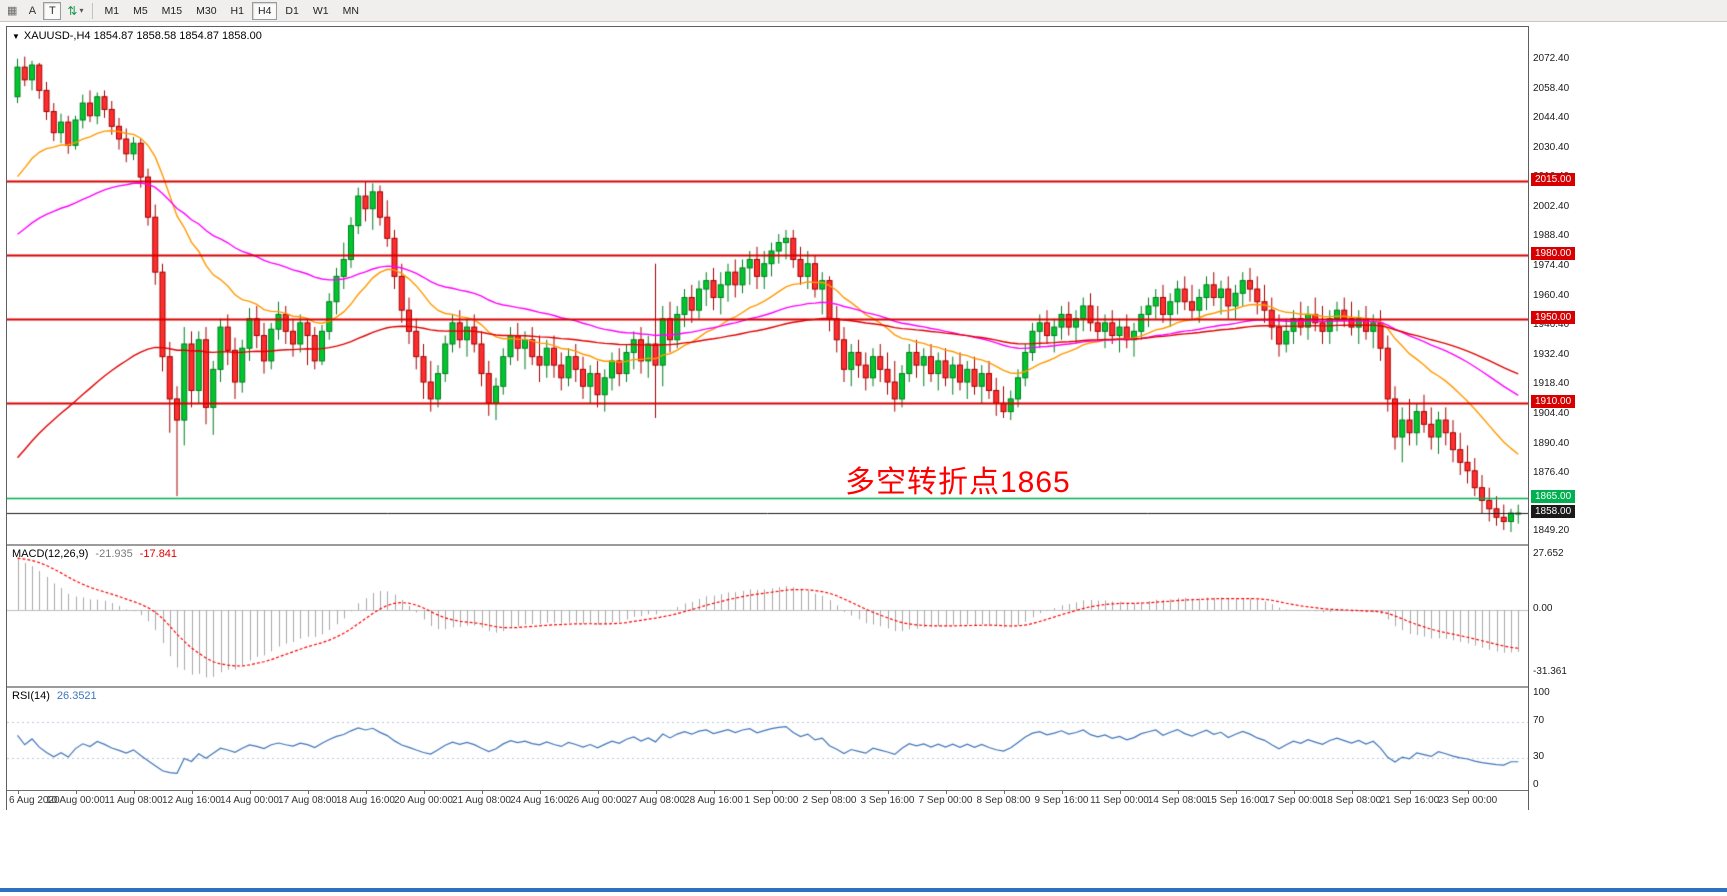 The height and width of the screenshot is (896, 1727). Describe the element at coordinates (863, 11) in the screenshot. I see `top-toolbar: ▦ A T ⇅ ▾ M1 M5 M15 M30 H1 H4 D1 W1 MN` at that location.